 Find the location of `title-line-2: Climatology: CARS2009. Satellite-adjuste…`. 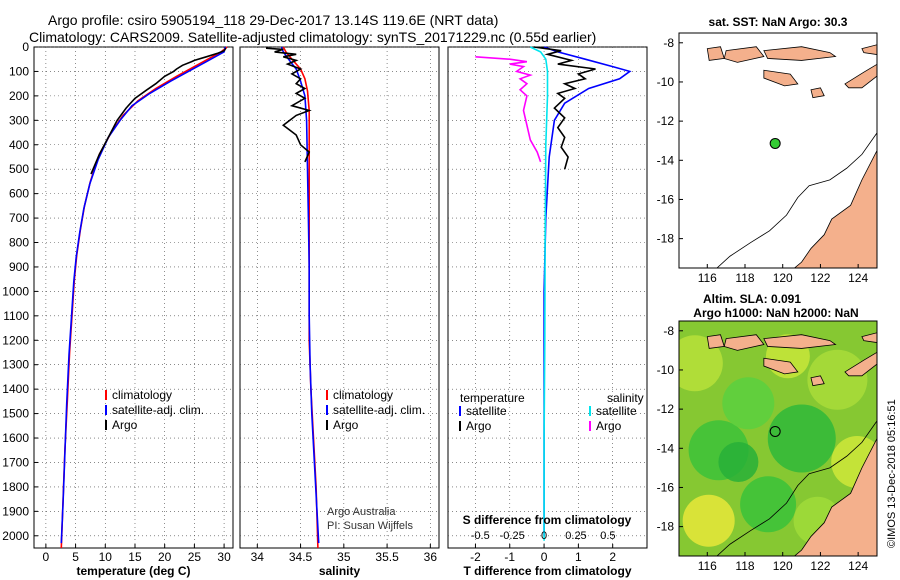

title-line-2: Climatology: CARS2009. Satellite-adjuste… is located at coordinates (313, 37).